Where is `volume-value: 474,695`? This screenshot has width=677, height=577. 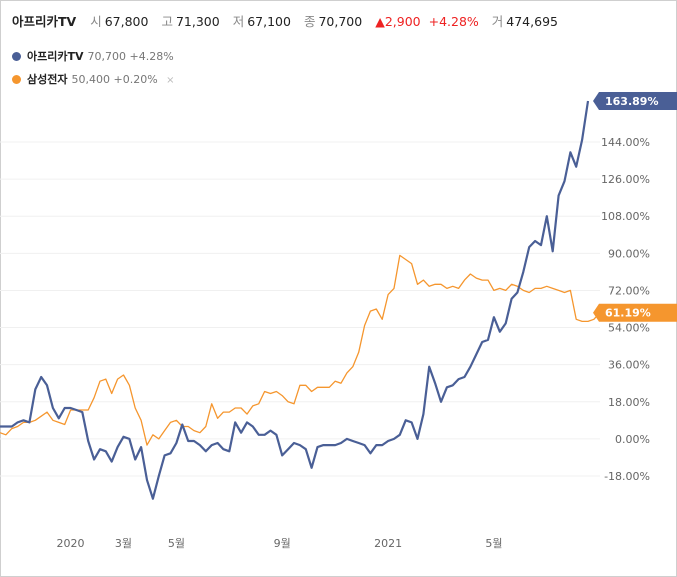 volume-value: 474,695 is located at coordinates (532, 21).